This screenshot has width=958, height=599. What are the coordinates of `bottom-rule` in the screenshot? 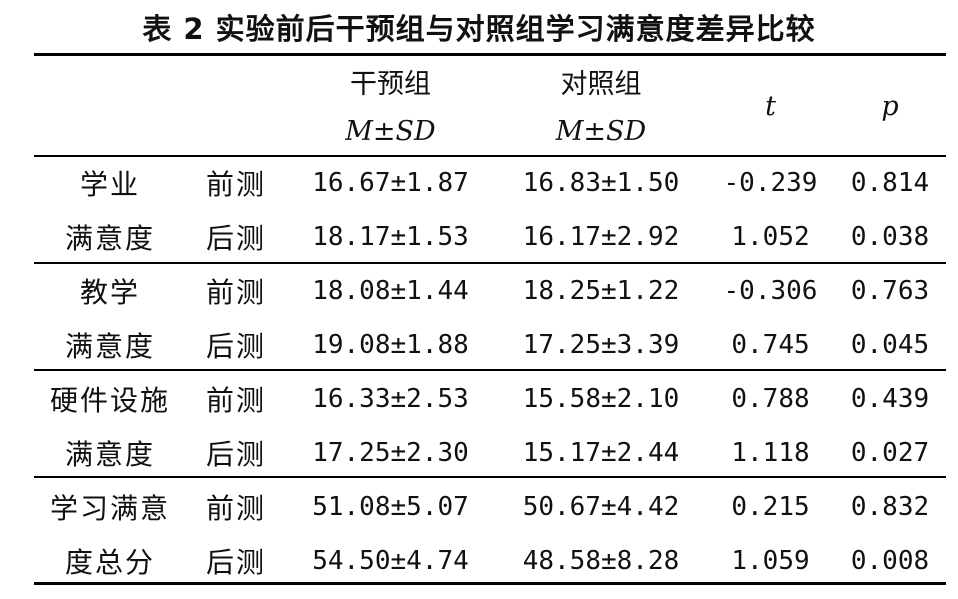 It's located at (490, 583).